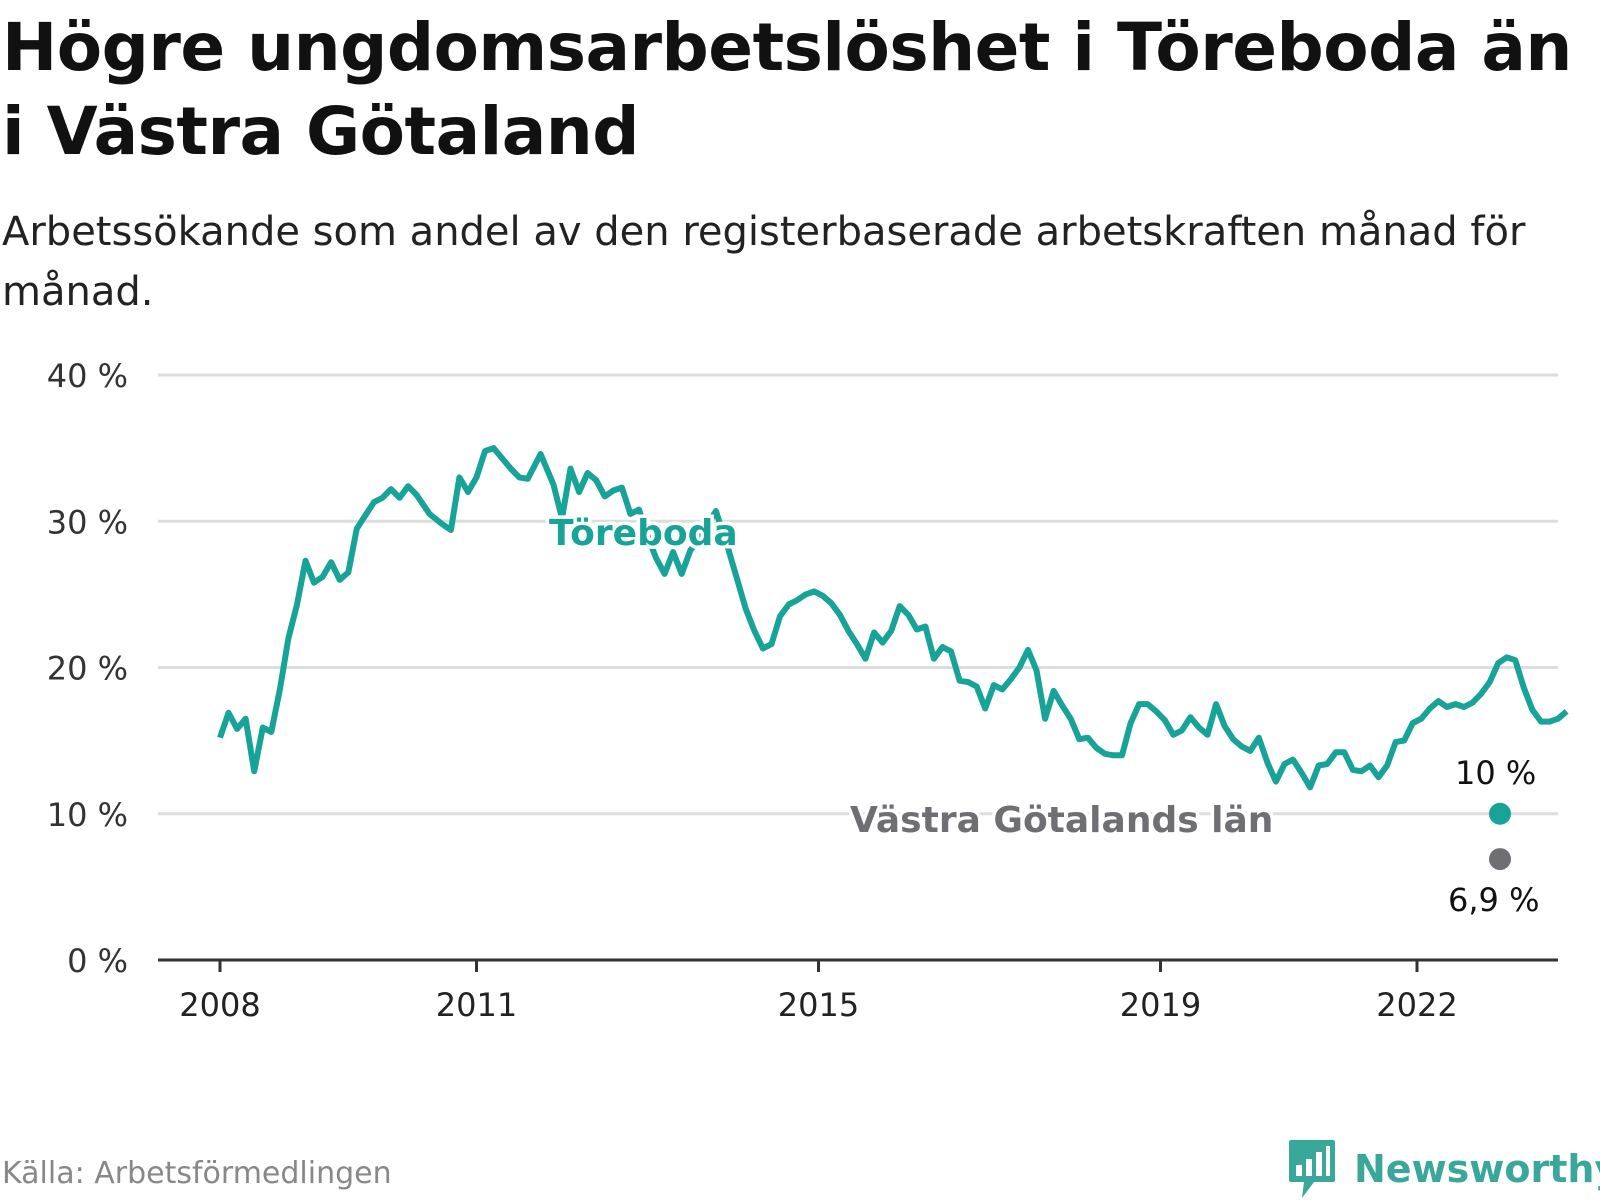 The height and width of the screenshot is (1200, 1600). Describe the element at coordinates (1160, 1005) in the screenshot. I see `x-tick-label: 2019` at that location.